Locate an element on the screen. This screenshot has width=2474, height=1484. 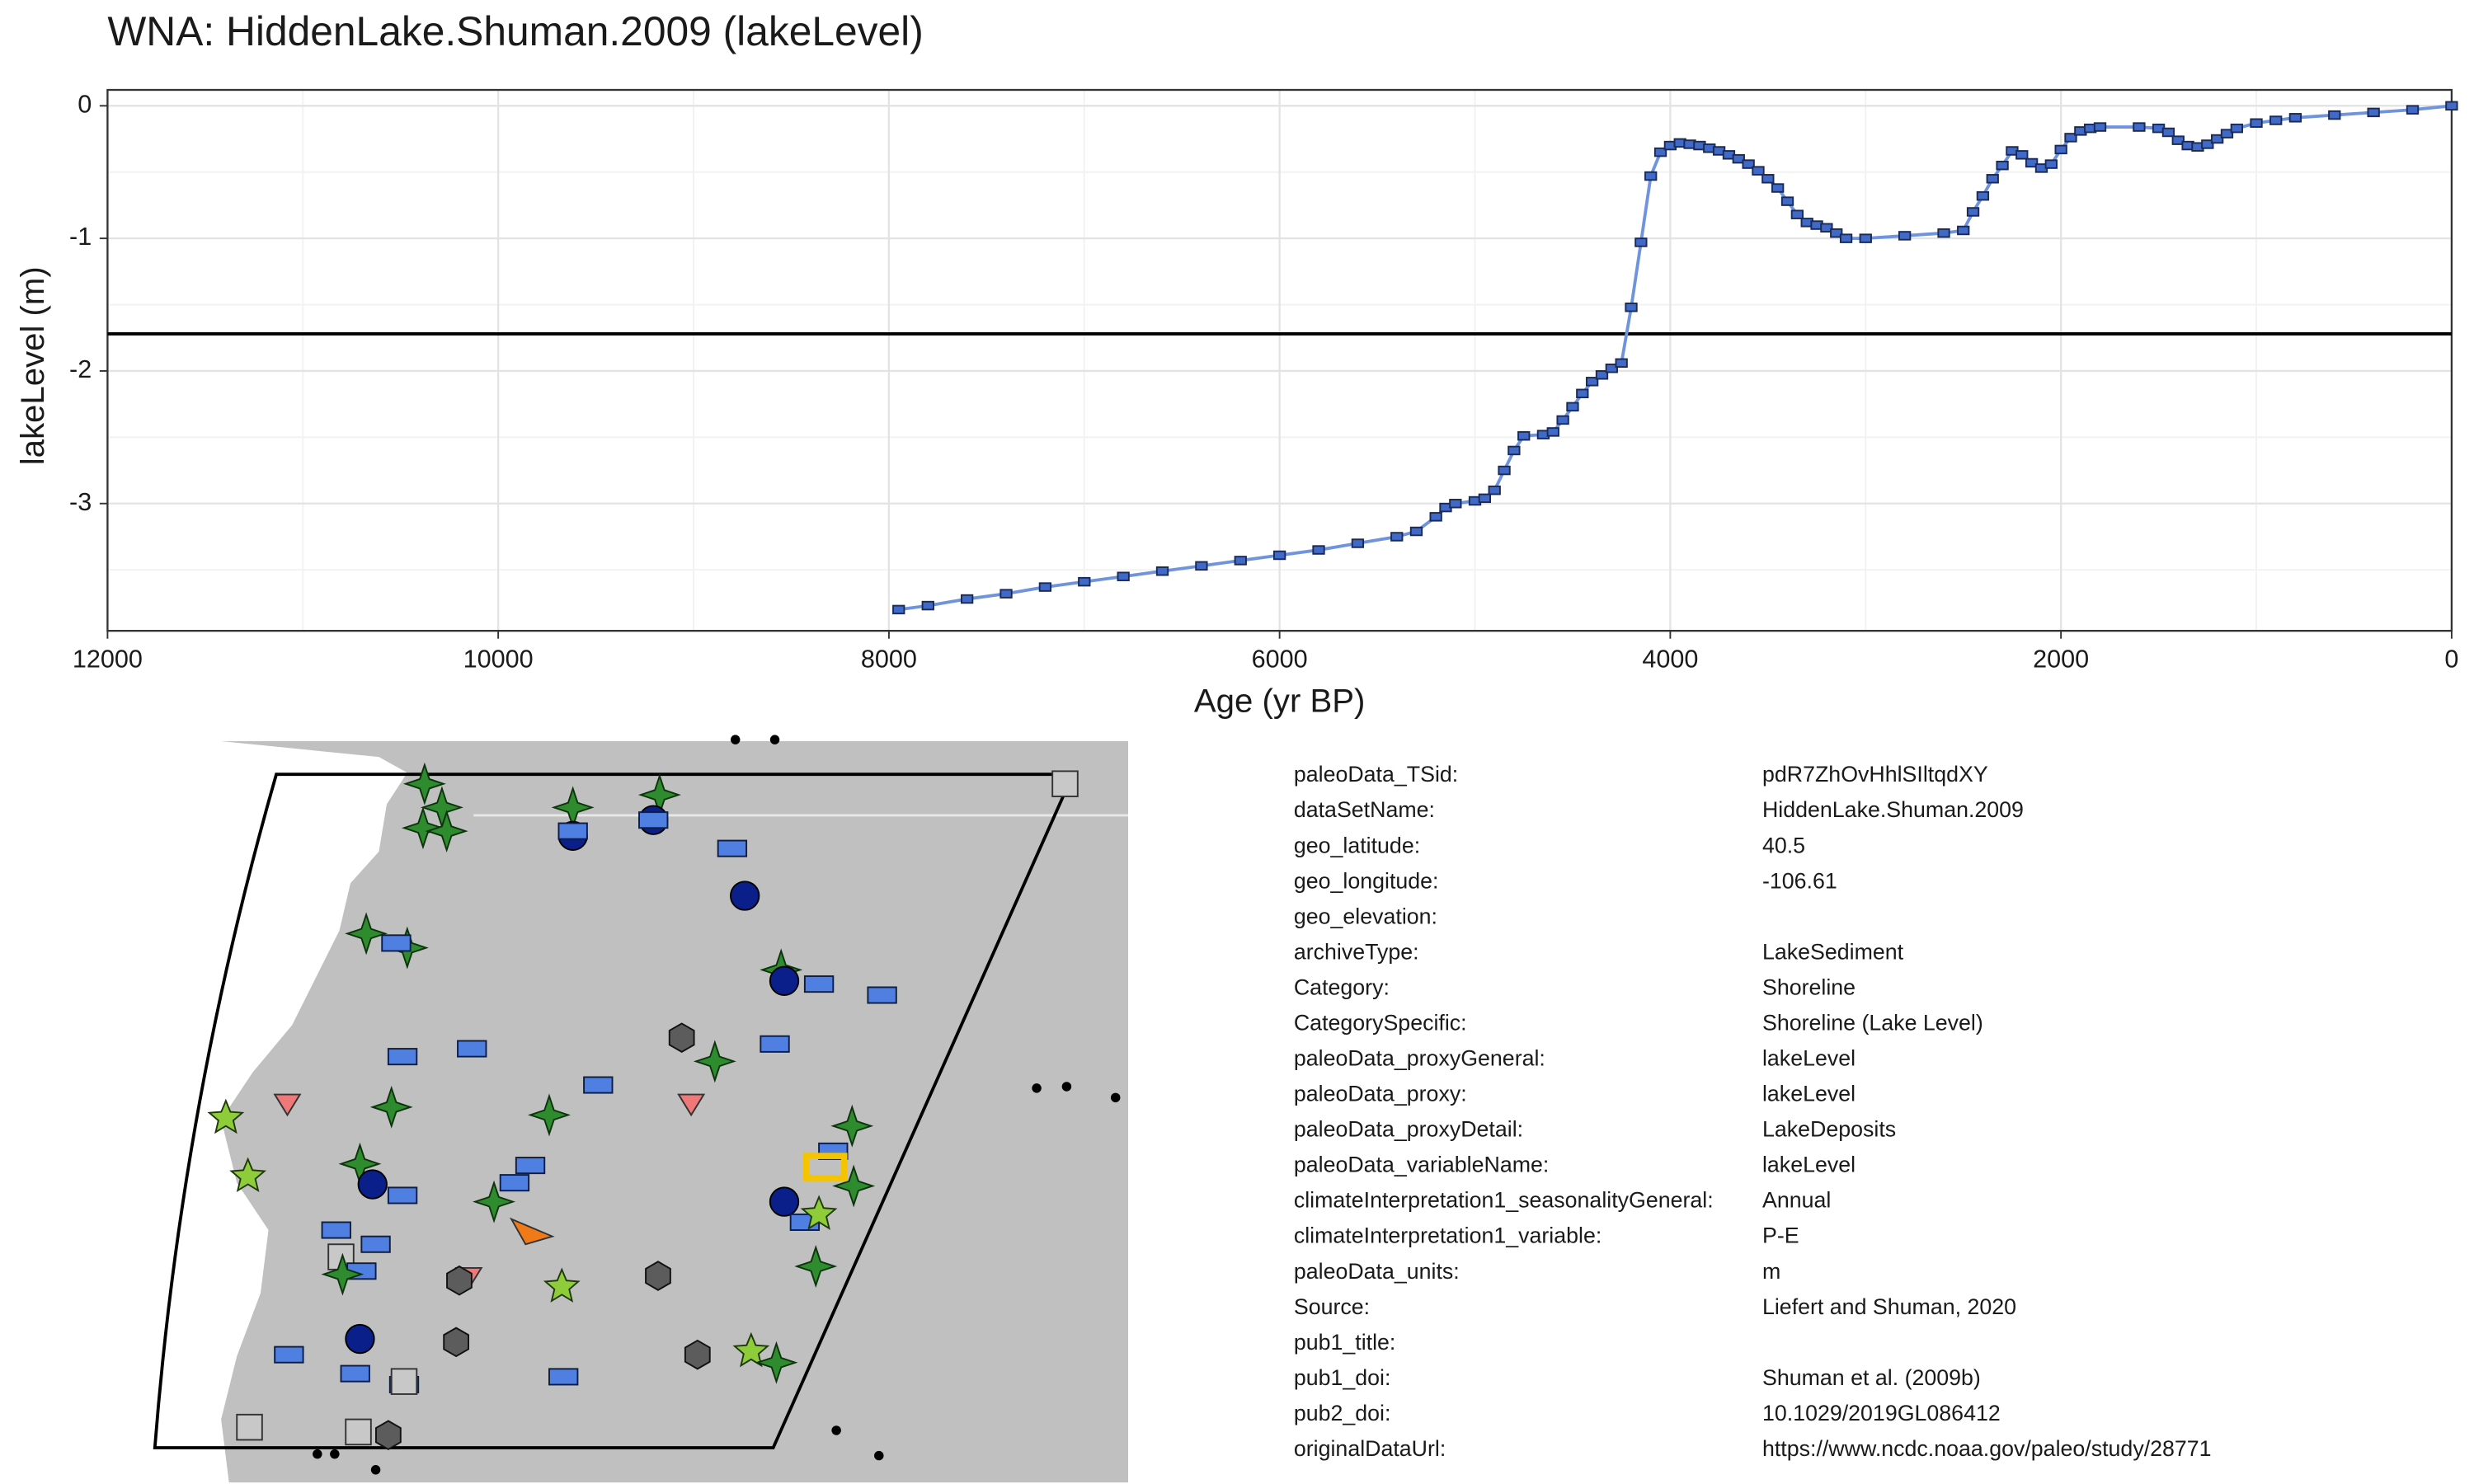
meta-key: CategorySpecific: is located at coordinates (1380, 1022).